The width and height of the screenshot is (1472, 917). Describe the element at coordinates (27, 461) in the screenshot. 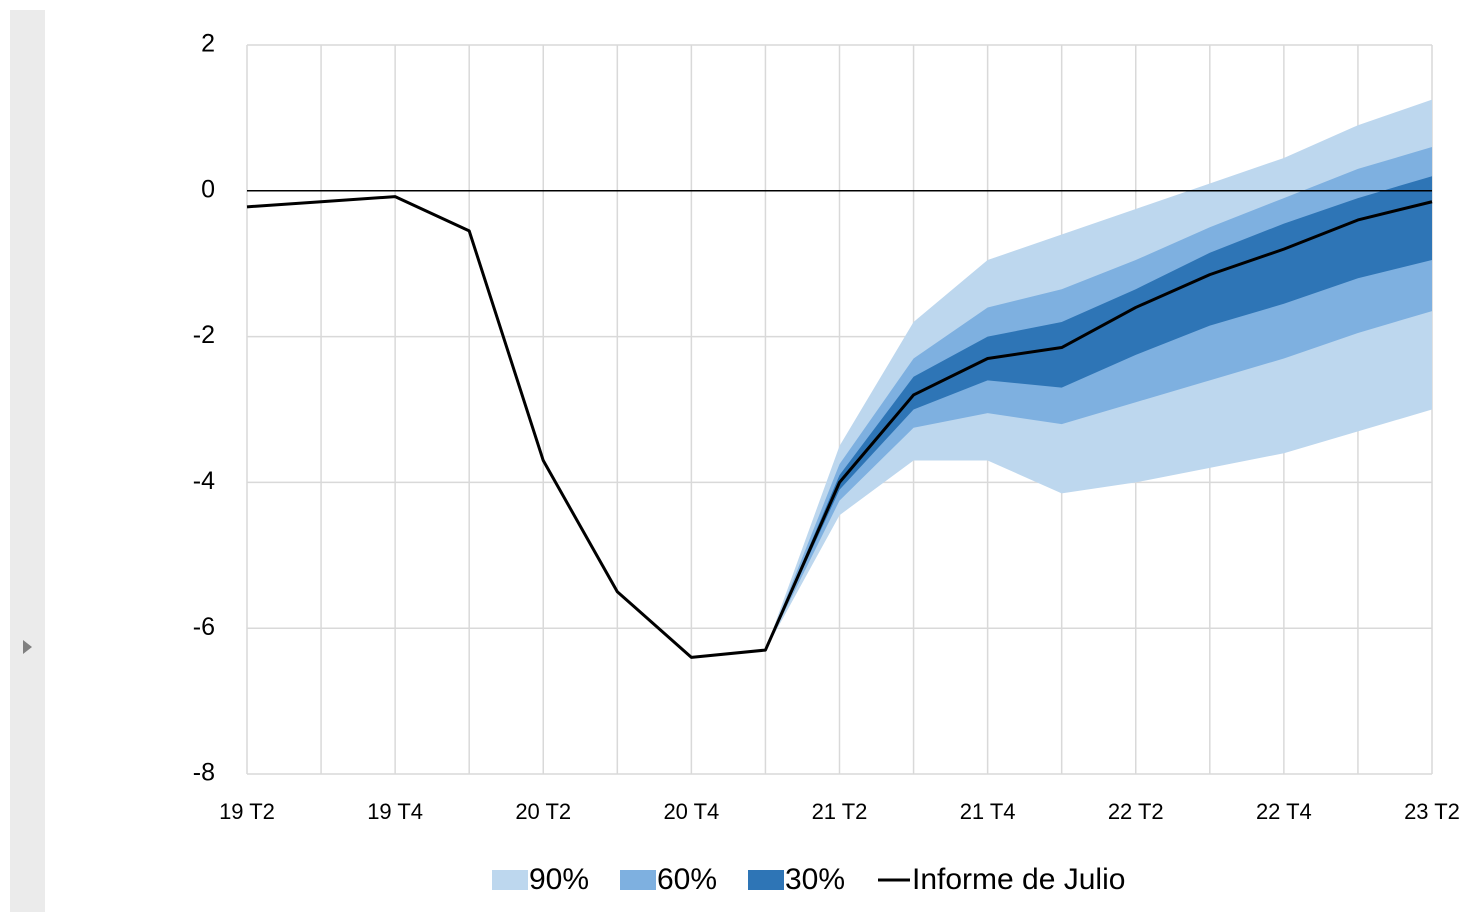

I see `sidebar` at that location.